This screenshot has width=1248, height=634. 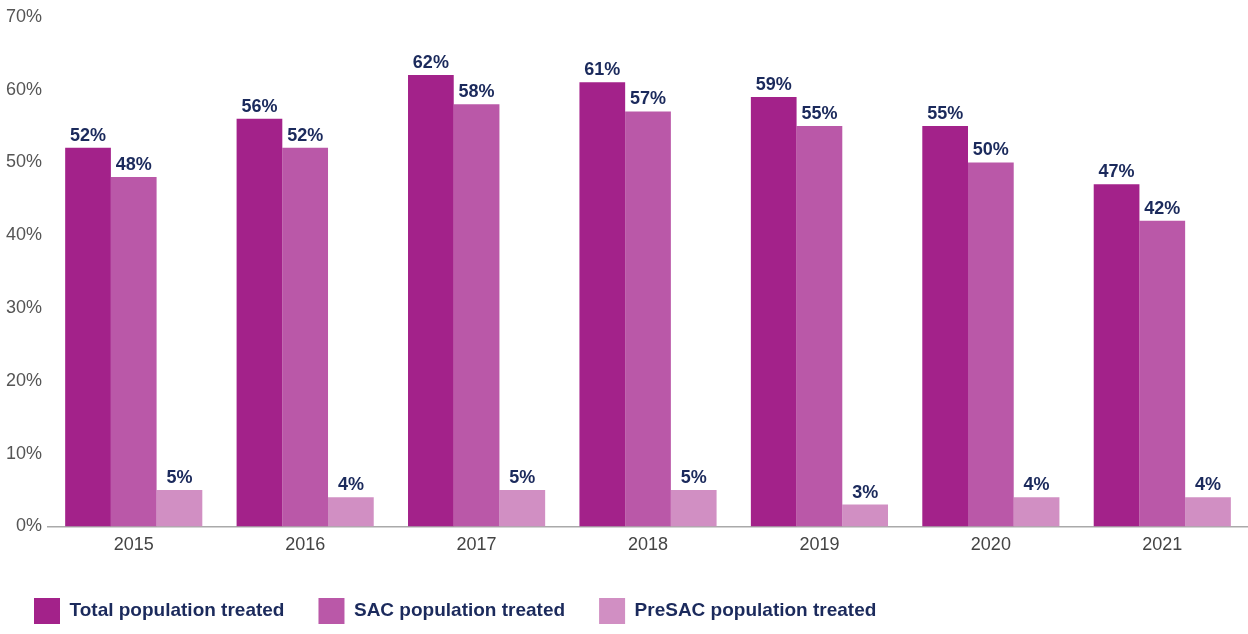 What do you see at coordinates (24, 452) in the screenshot?
I see `y-tick-label: 10%` at bounding box center [24, 452].